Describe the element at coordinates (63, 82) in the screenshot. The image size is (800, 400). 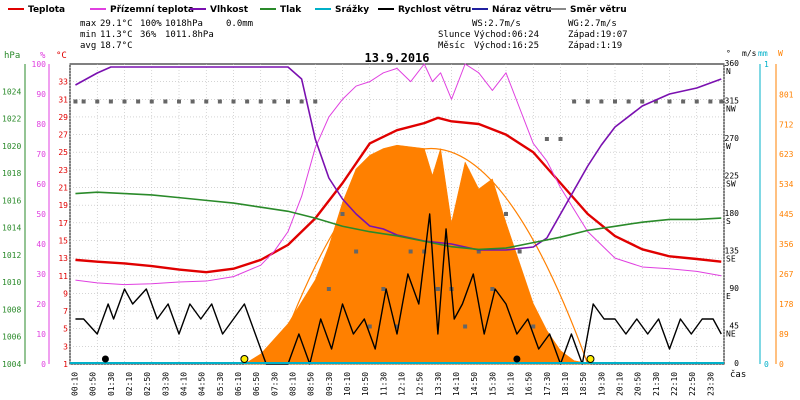
I see `tick-temperature: 33` at that location.